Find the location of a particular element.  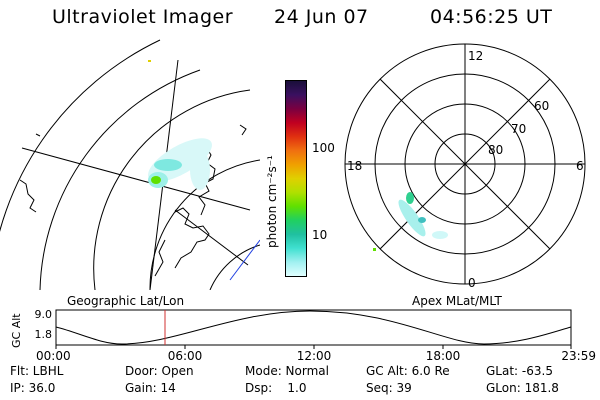

alt-ylabel: GC Alt is located at coordinates (16, 330).